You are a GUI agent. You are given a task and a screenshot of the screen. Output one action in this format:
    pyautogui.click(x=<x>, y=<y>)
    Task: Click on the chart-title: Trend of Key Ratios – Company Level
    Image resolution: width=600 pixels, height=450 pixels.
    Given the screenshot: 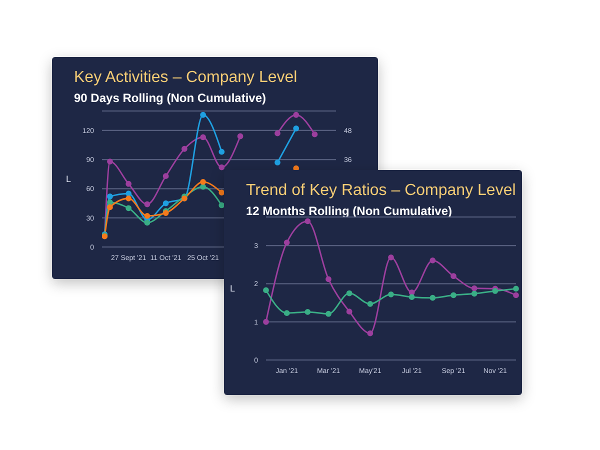 What is the action you would take?
    pyautogui.click(x=381, y=191)
    